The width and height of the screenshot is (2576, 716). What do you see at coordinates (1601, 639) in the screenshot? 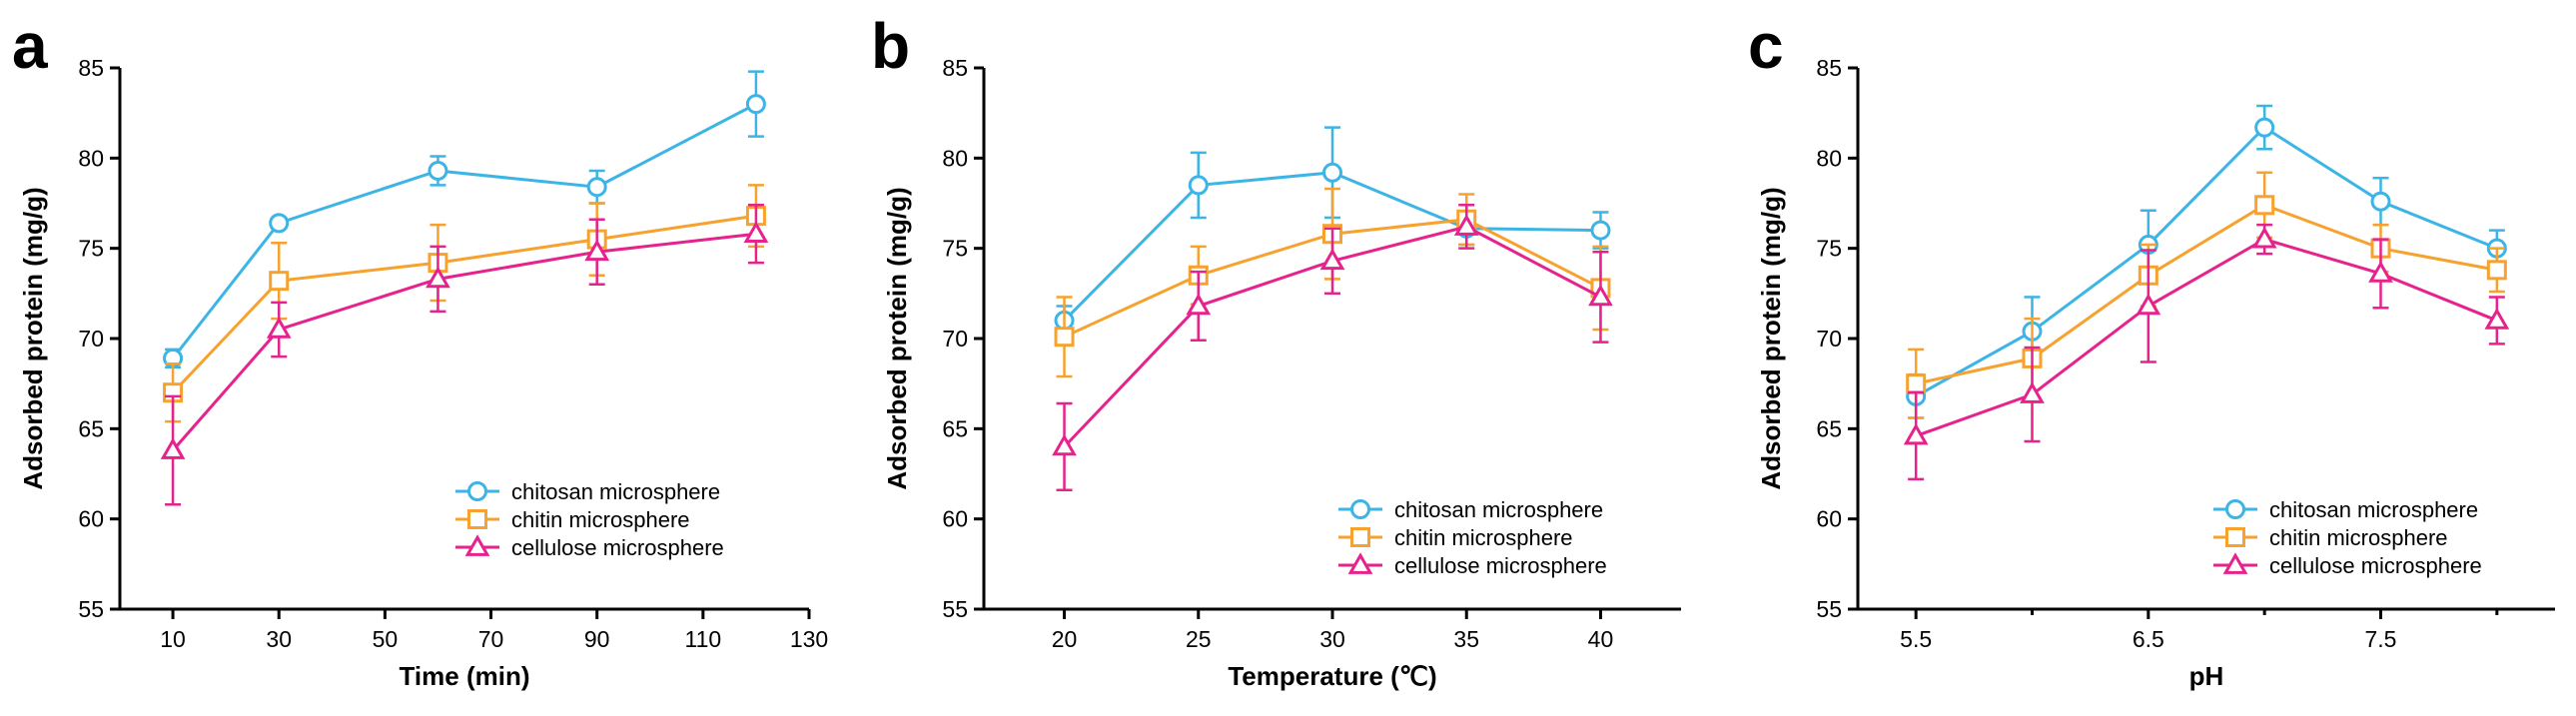
I see `panel-b-x-tick-label: 40` at bounding box center [1601, 639].